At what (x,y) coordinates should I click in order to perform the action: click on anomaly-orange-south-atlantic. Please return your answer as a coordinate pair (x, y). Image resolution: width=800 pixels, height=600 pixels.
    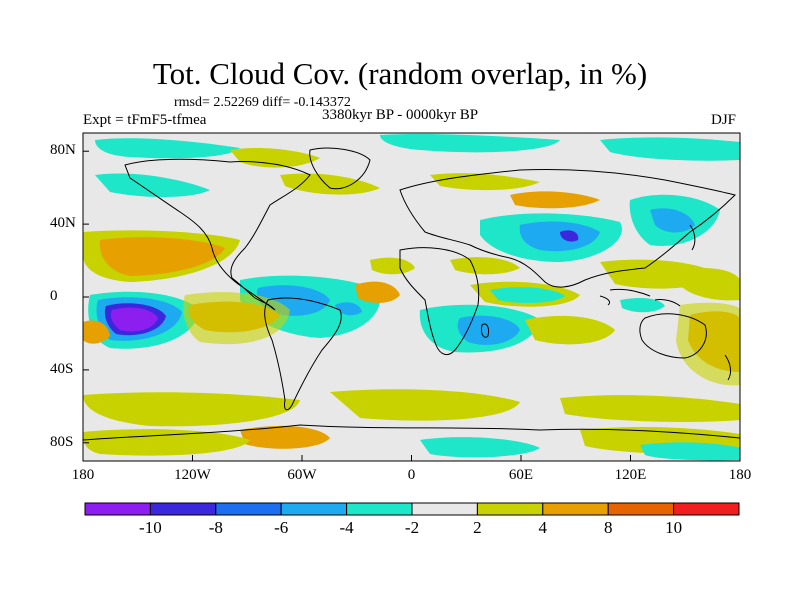
    Looking at the image, I should click on (377, 292).